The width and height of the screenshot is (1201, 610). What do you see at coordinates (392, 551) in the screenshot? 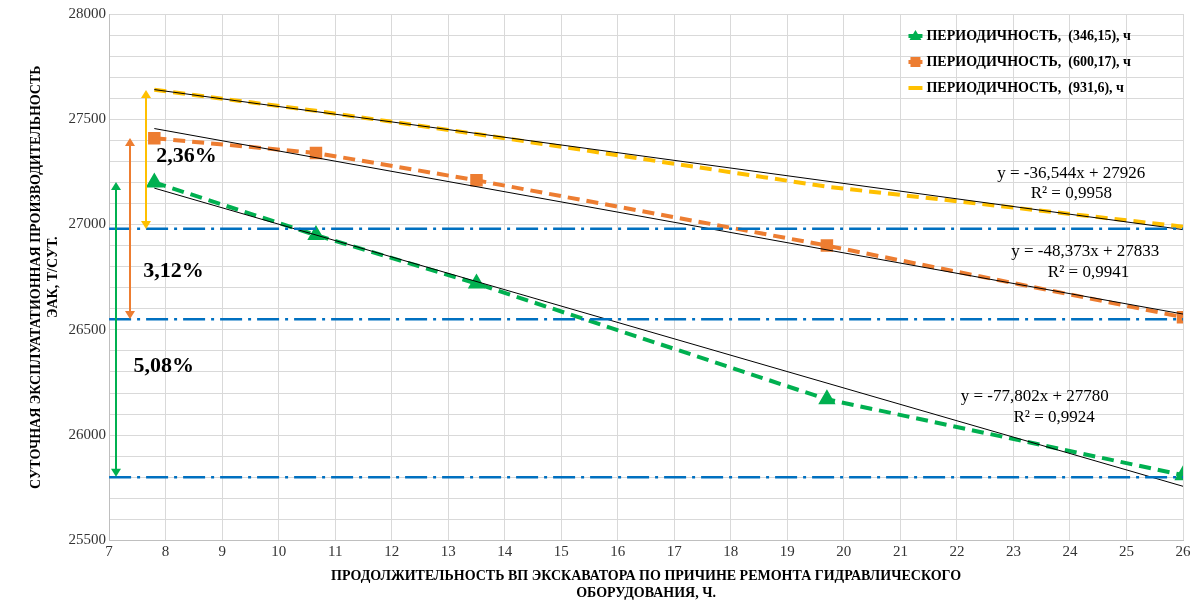
I see `x-tick-label: 12` at bounding box center [392, 551].